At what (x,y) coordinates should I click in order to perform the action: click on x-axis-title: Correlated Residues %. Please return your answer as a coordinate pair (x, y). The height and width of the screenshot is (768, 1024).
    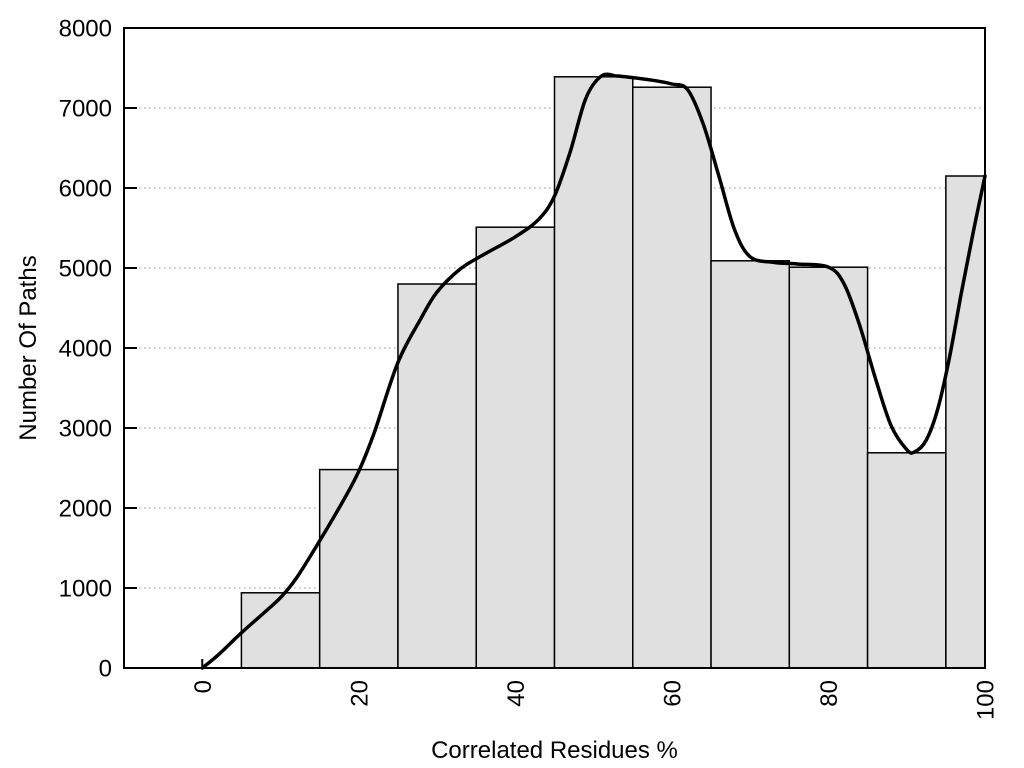
    Looking at the image, I should click on (554, 750).